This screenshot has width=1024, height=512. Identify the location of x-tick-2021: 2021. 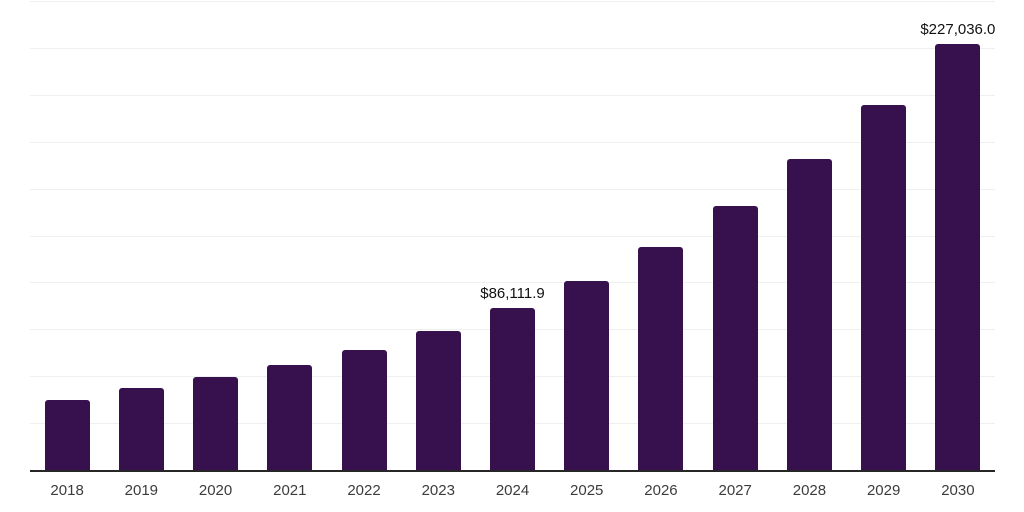
(290, 490).